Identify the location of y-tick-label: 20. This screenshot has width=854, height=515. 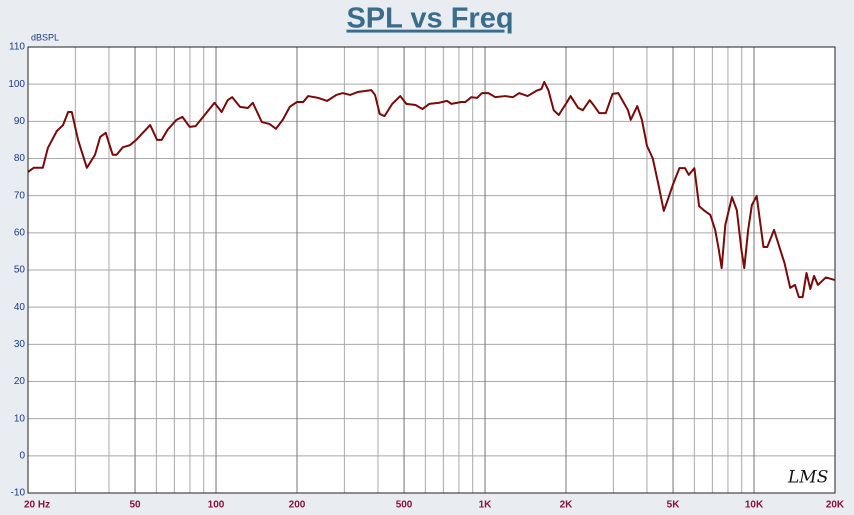
(20, 381).